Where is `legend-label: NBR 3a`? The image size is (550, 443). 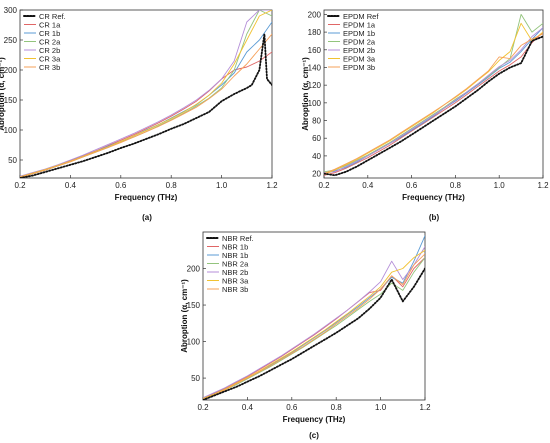 legend-label: NBR 3a is located at coordinates (235, 280).